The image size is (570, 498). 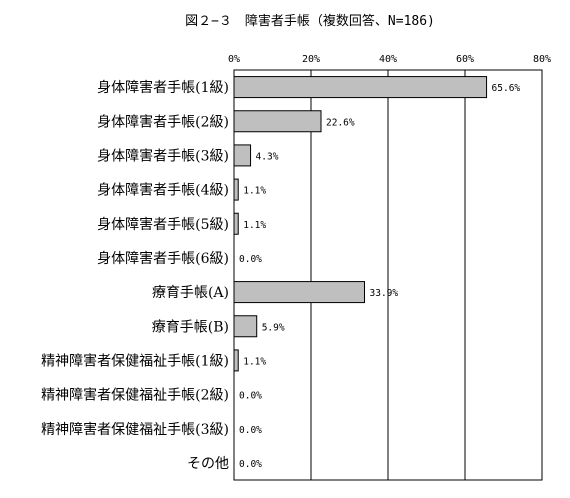 I want to click on x-axis-ticks: 0% 20% 40% 60% 80%, so click(x=389, y=59).